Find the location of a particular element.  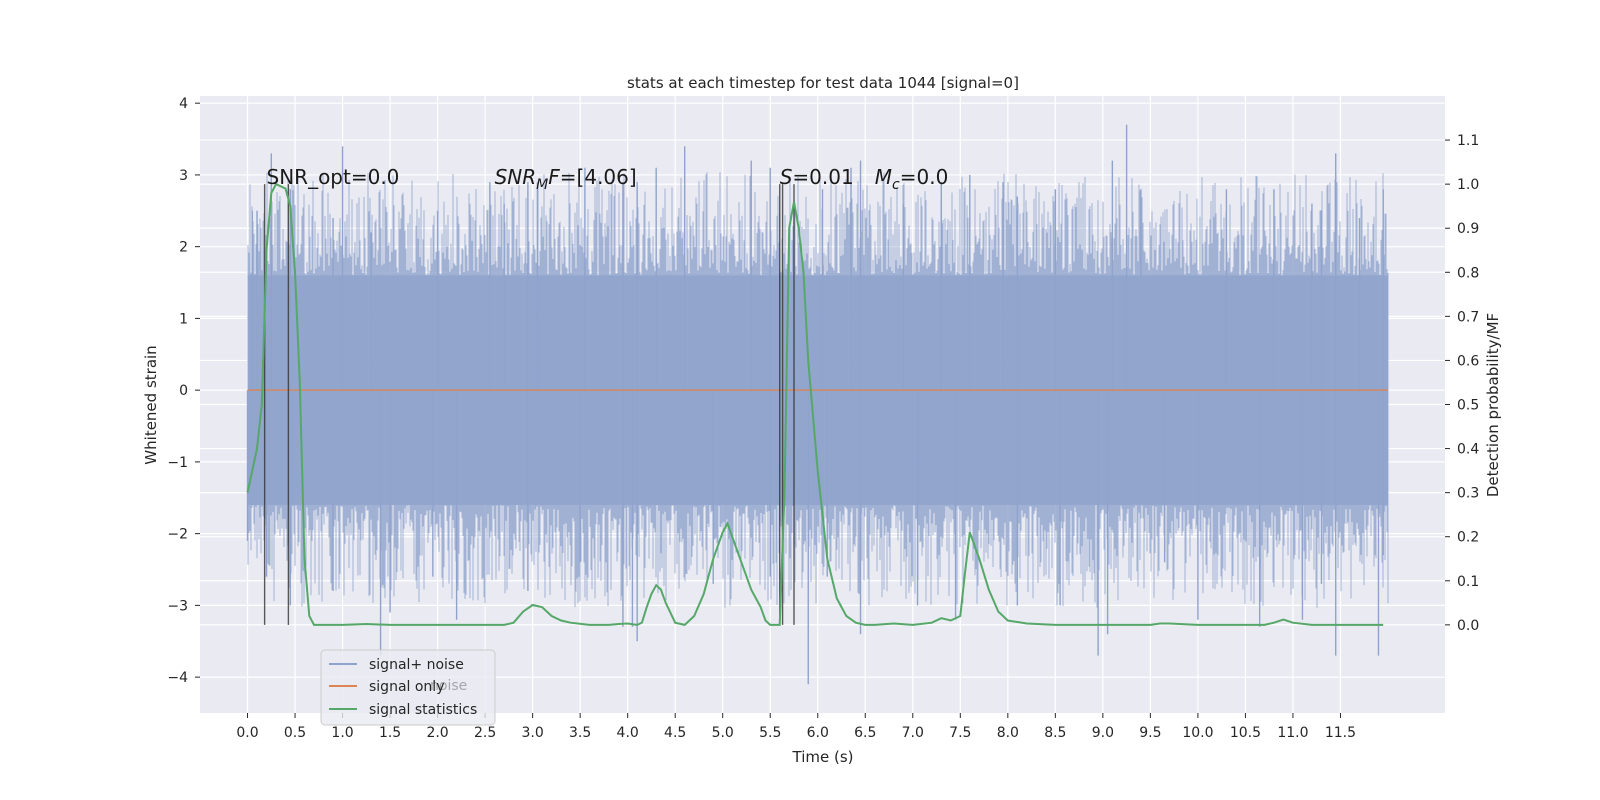

y-right-tick-label: 0.0 is located at coordinates (1468, 626).